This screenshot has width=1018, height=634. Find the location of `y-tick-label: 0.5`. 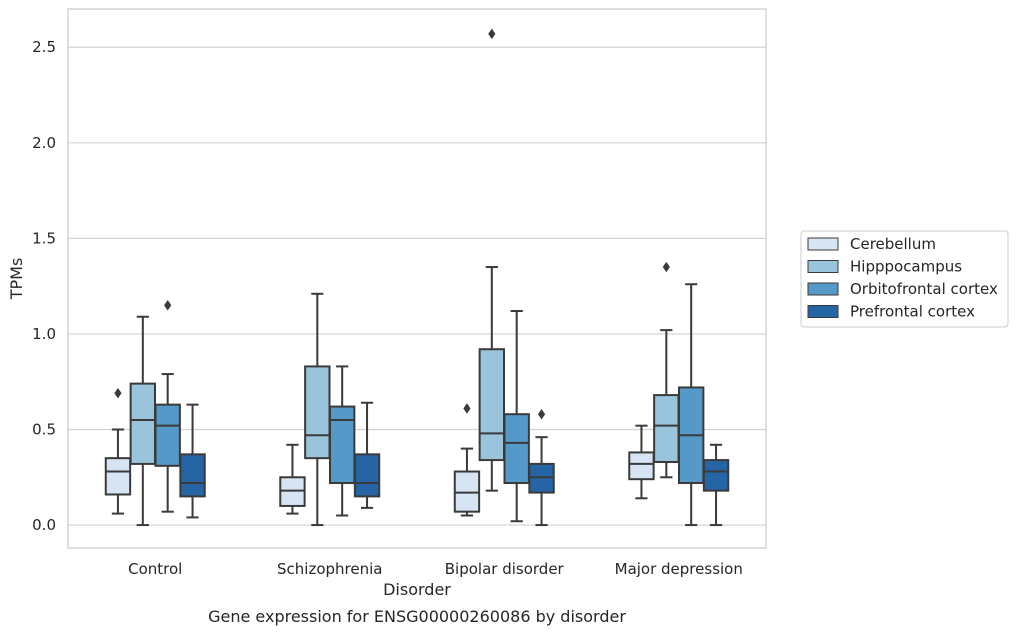

y-tick-label: 0.5 is located at coordinates (44, 429).